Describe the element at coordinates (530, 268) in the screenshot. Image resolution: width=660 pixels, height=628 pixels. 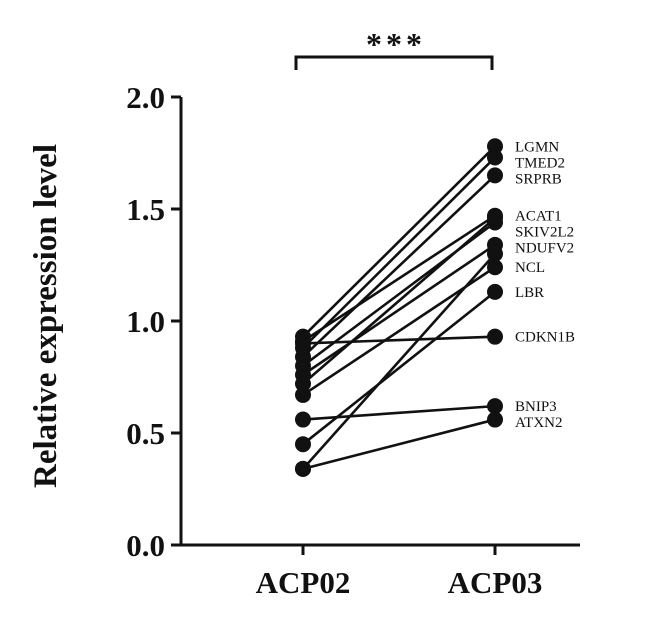
I see `series-label: NCL` at that location.